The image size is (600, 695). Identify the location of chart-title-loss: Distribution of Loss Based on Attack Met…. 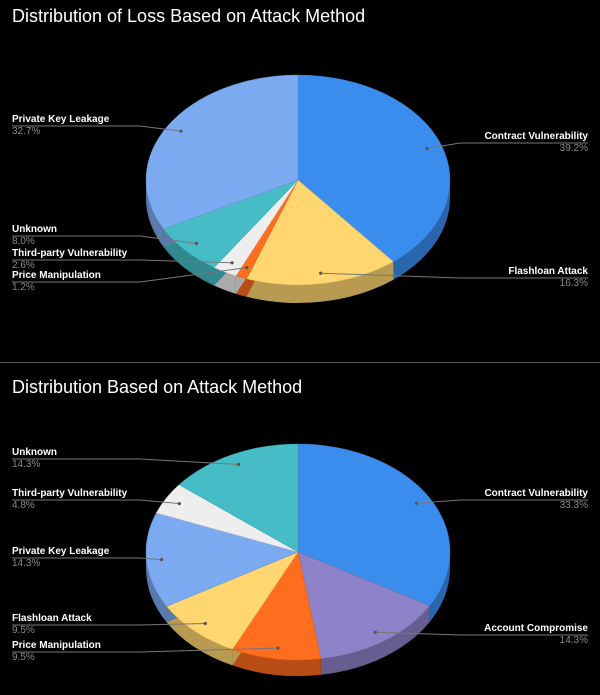
(189, 16).